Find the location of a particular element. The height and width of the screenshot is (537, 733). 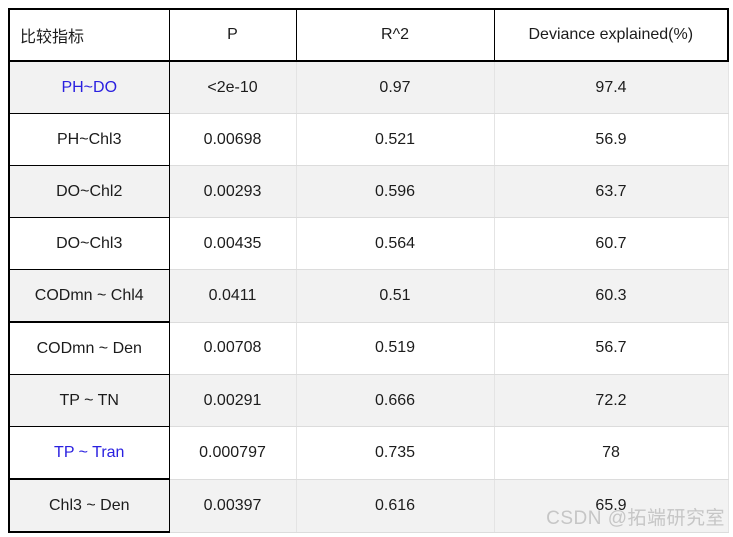

cell-r2: 0.97 is located at coordinates (395, 87).